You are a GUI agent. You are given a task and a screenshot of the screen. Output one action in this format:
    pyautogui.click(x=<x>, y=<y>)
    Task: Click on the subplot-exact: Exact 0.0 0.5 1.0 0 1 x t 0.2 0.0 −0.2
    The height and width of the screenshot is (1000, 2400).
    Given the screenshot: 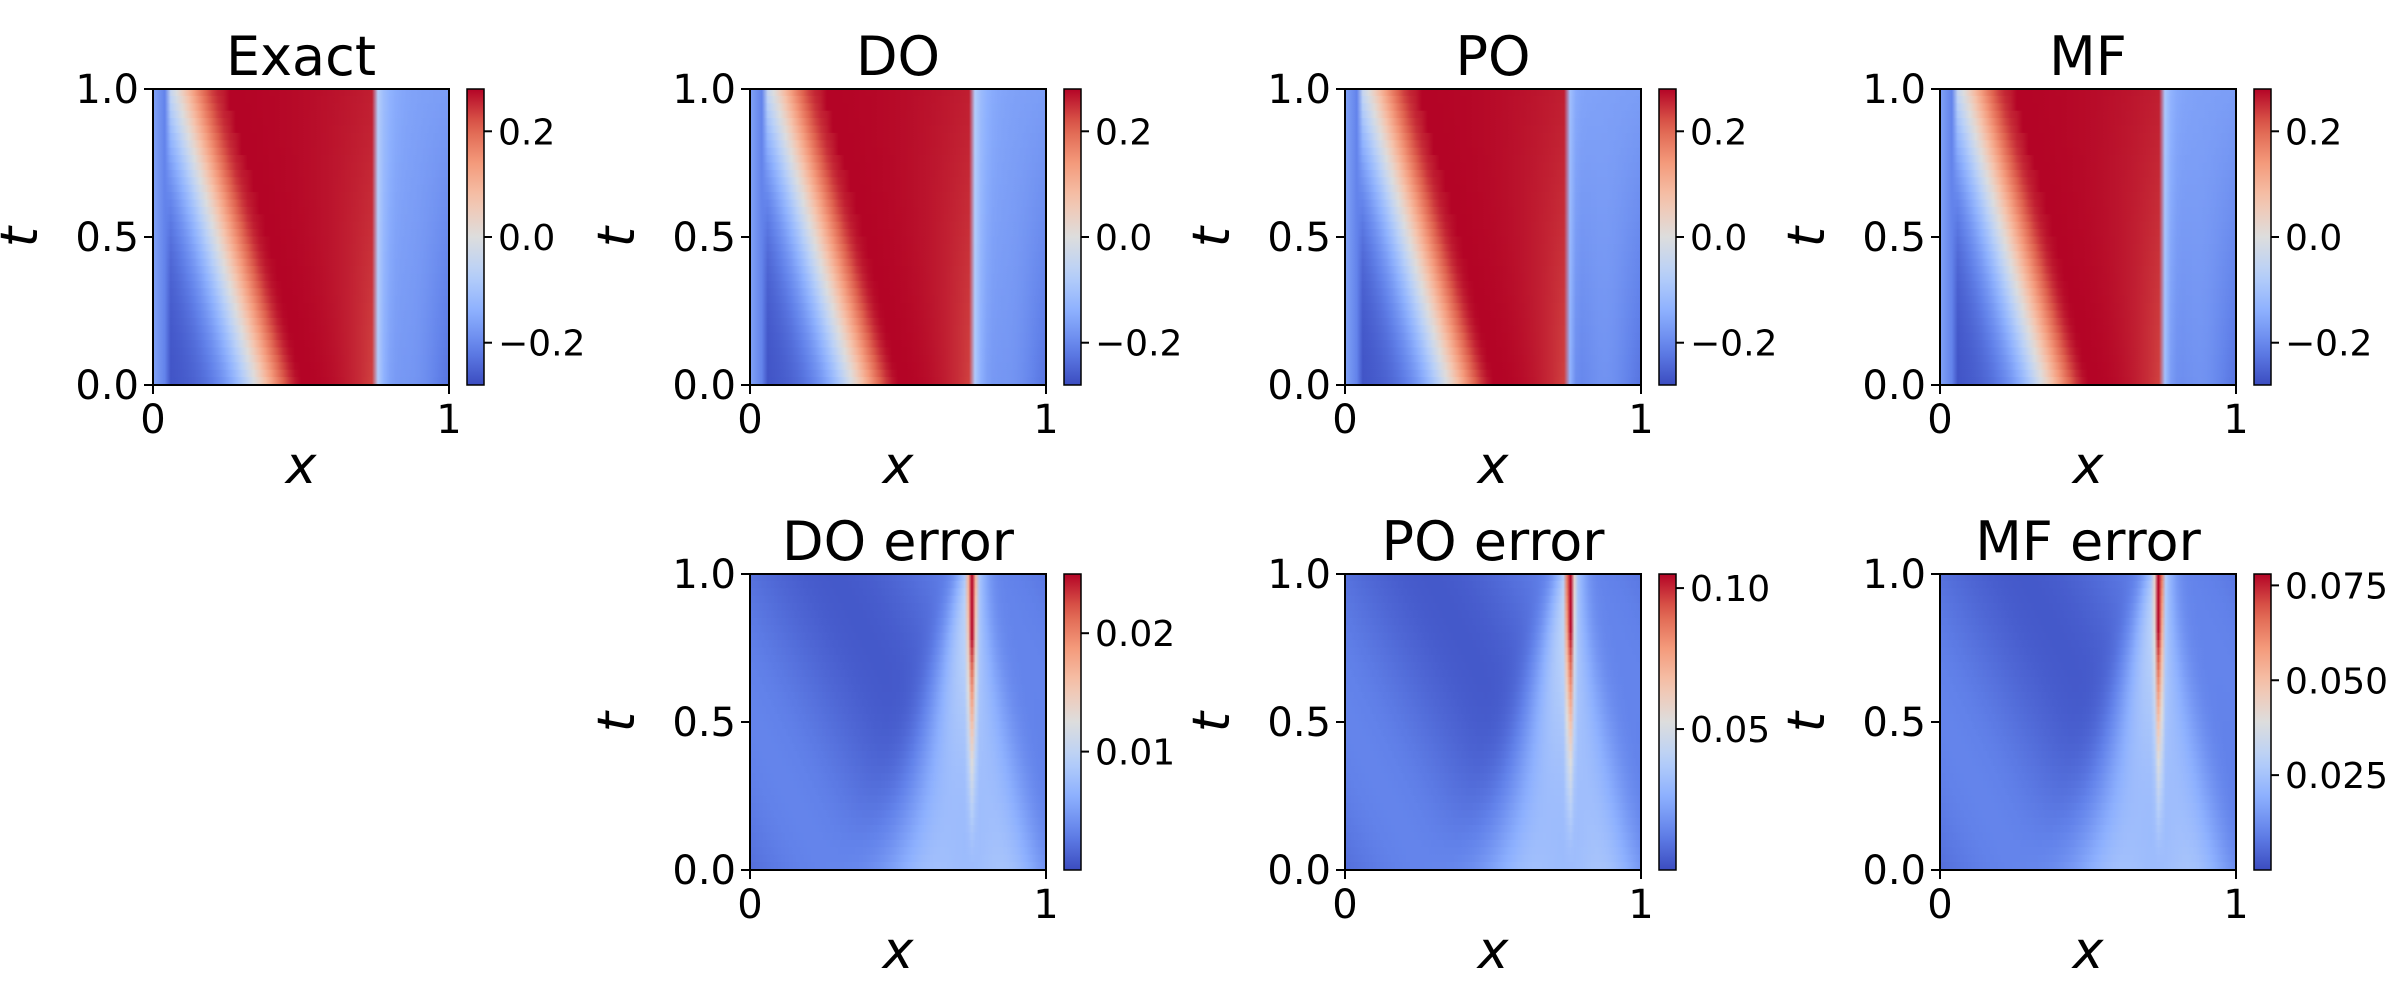 What is the action you would take?
    pyautogui.click(x=292, y=260)
    